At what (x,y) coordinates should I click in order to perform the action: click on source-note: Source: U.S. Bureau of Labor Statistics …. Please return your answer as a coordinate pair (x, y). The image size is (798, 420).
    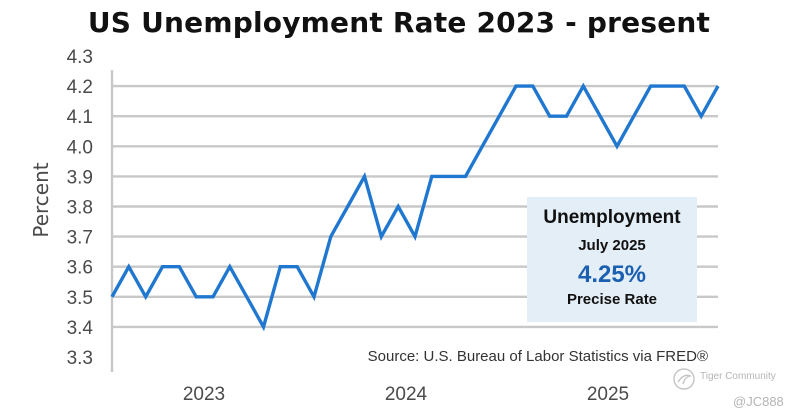
    Looking at the image, I should click on (537, 356).